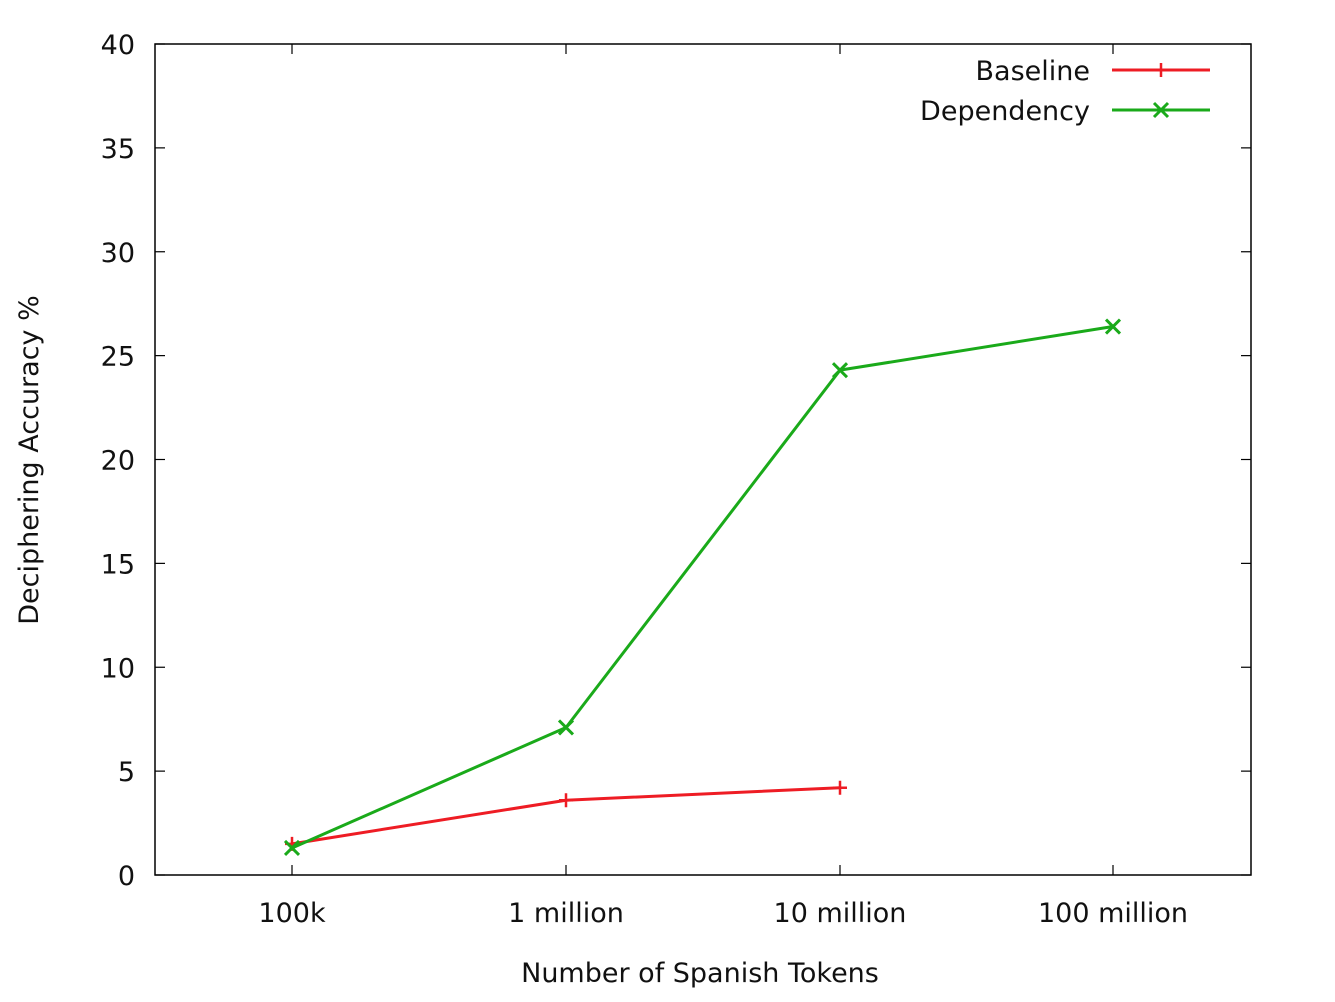 Image resolution: width=1335 pixels, height=1002 pixels. Describe the element at coordinates (566, 913) in the screenshot. I see `x-tick-label: 1 million` at that location.